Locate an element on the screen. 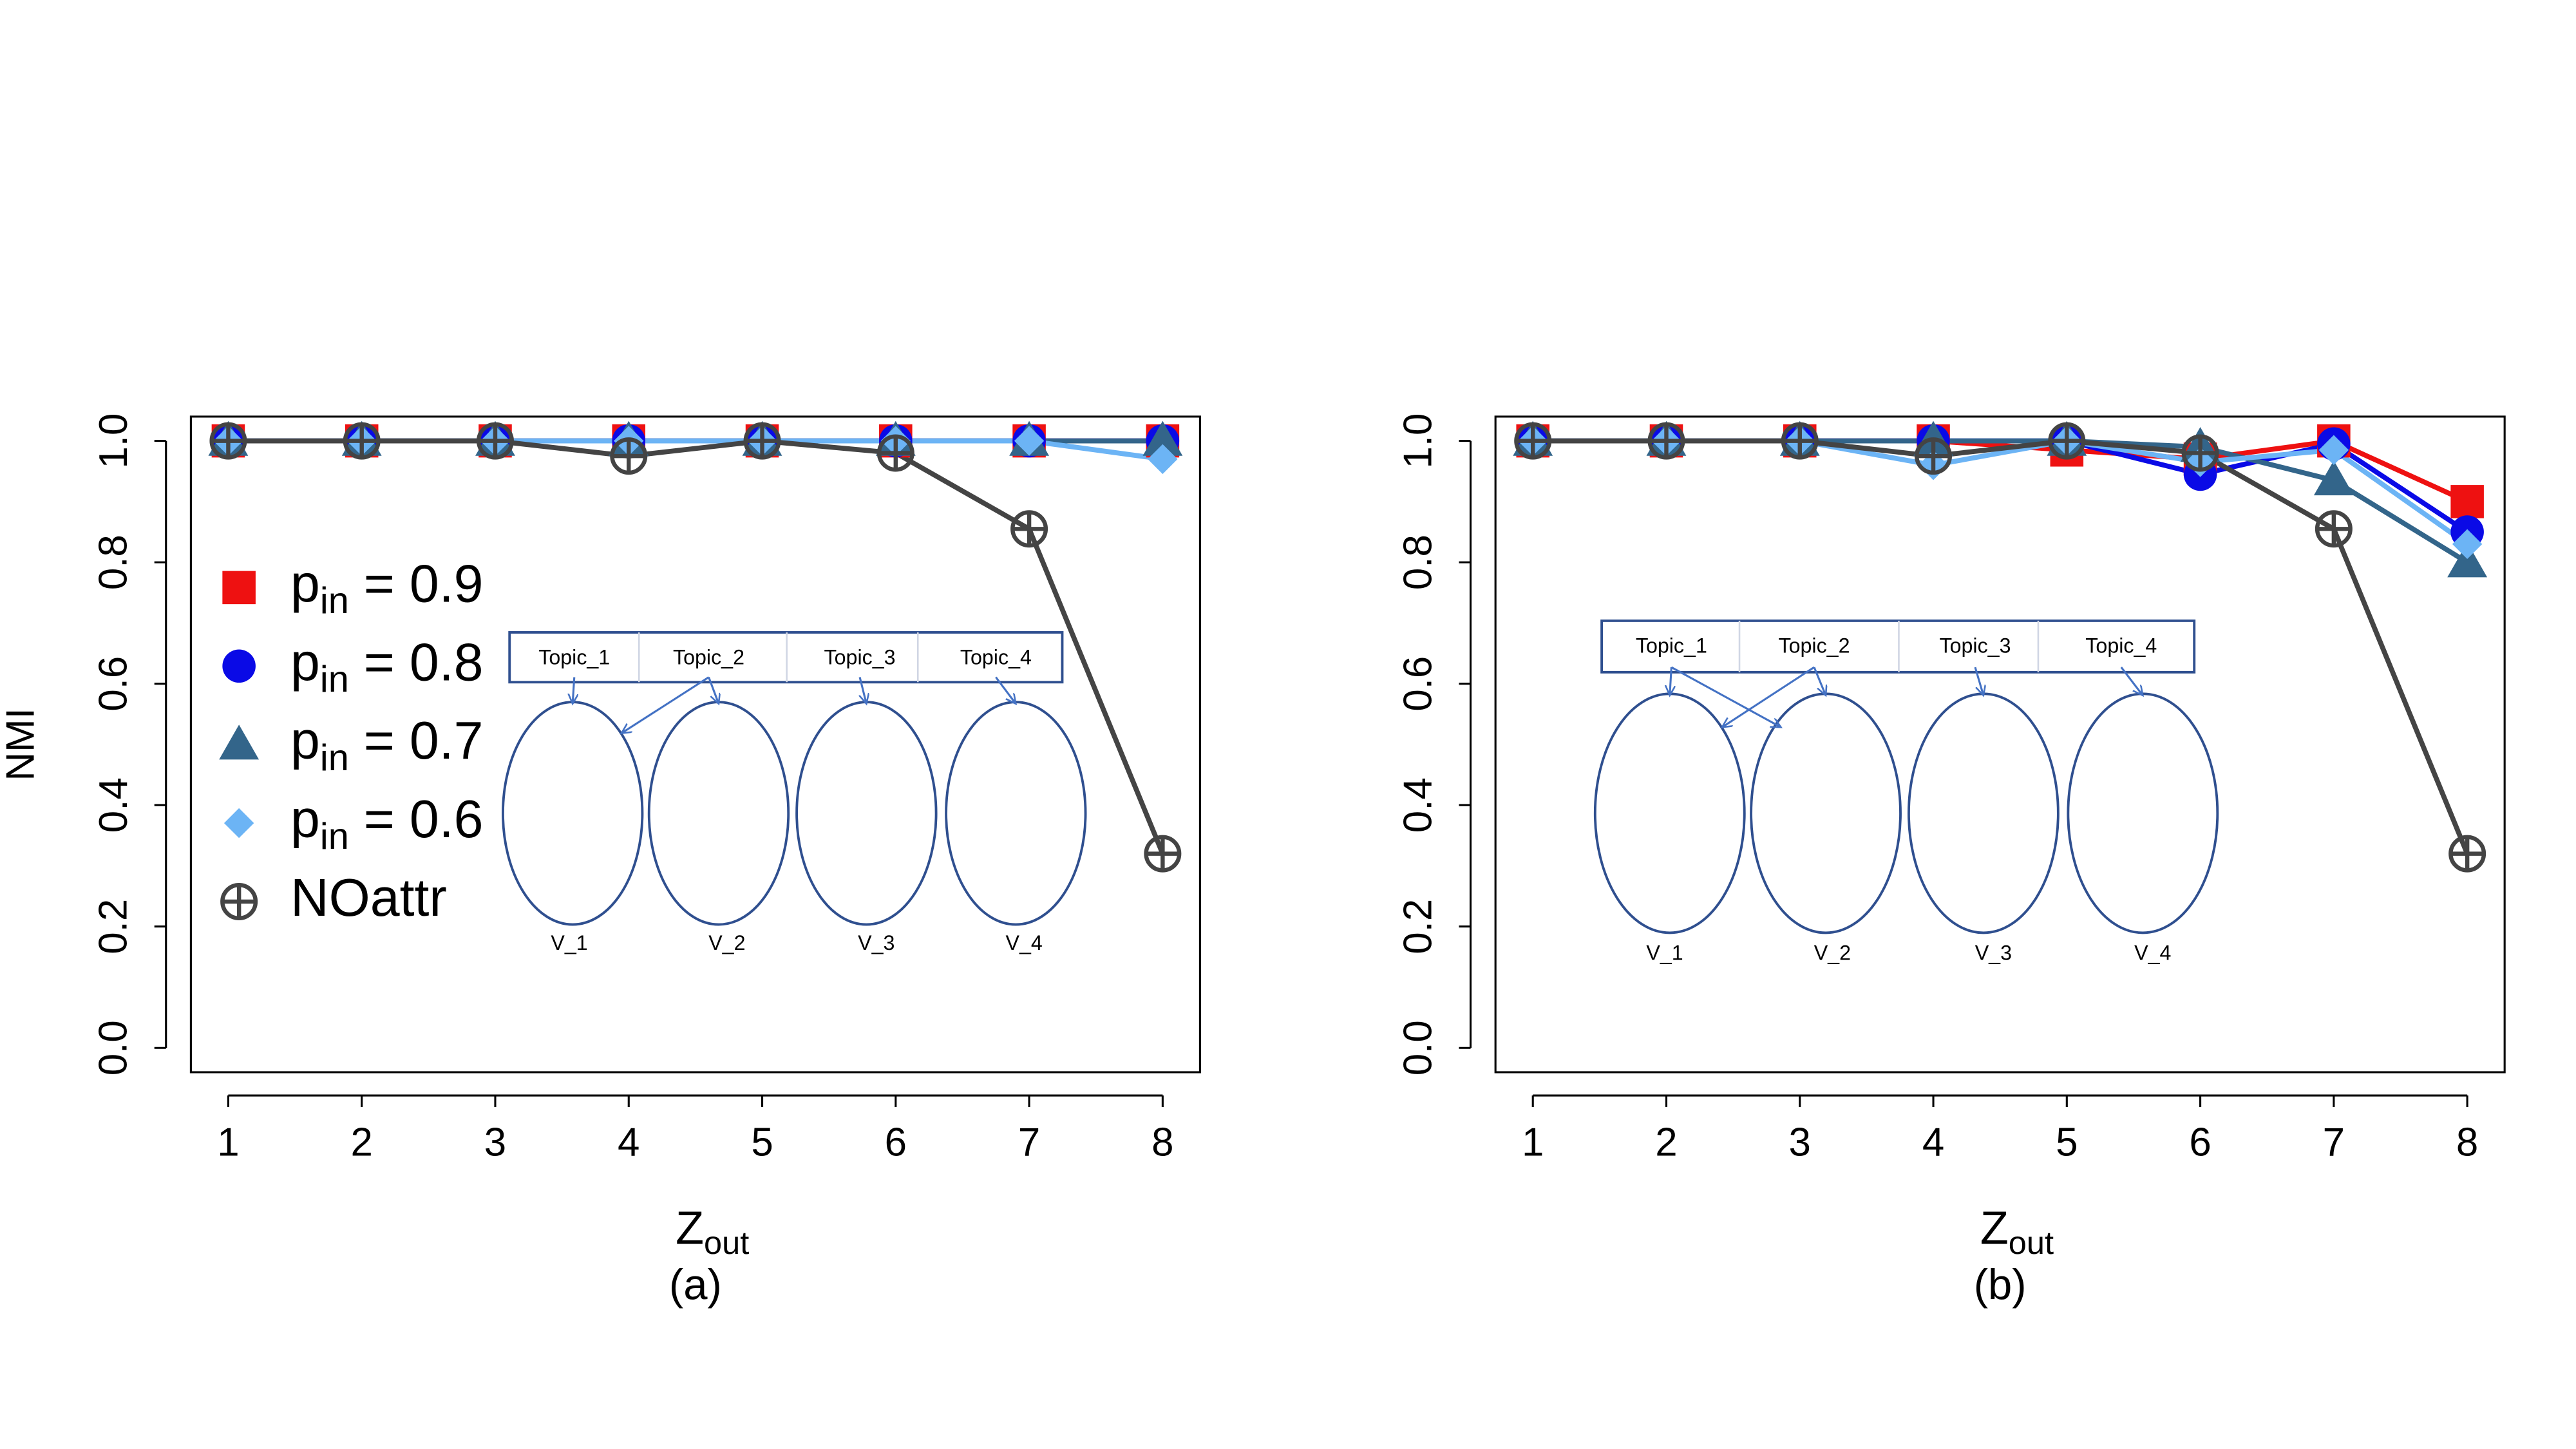  topic-label: Topic_1 is located at coordinates (574, 657).